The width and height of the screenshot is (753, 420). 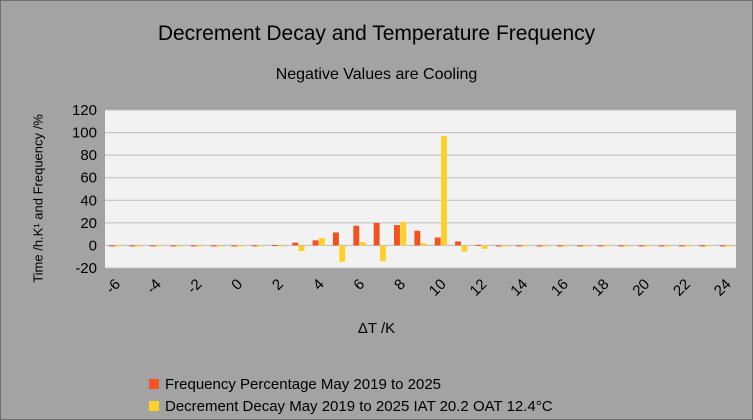 I want to click on bar-decrement-decay--1, so click(x=220, y=246).